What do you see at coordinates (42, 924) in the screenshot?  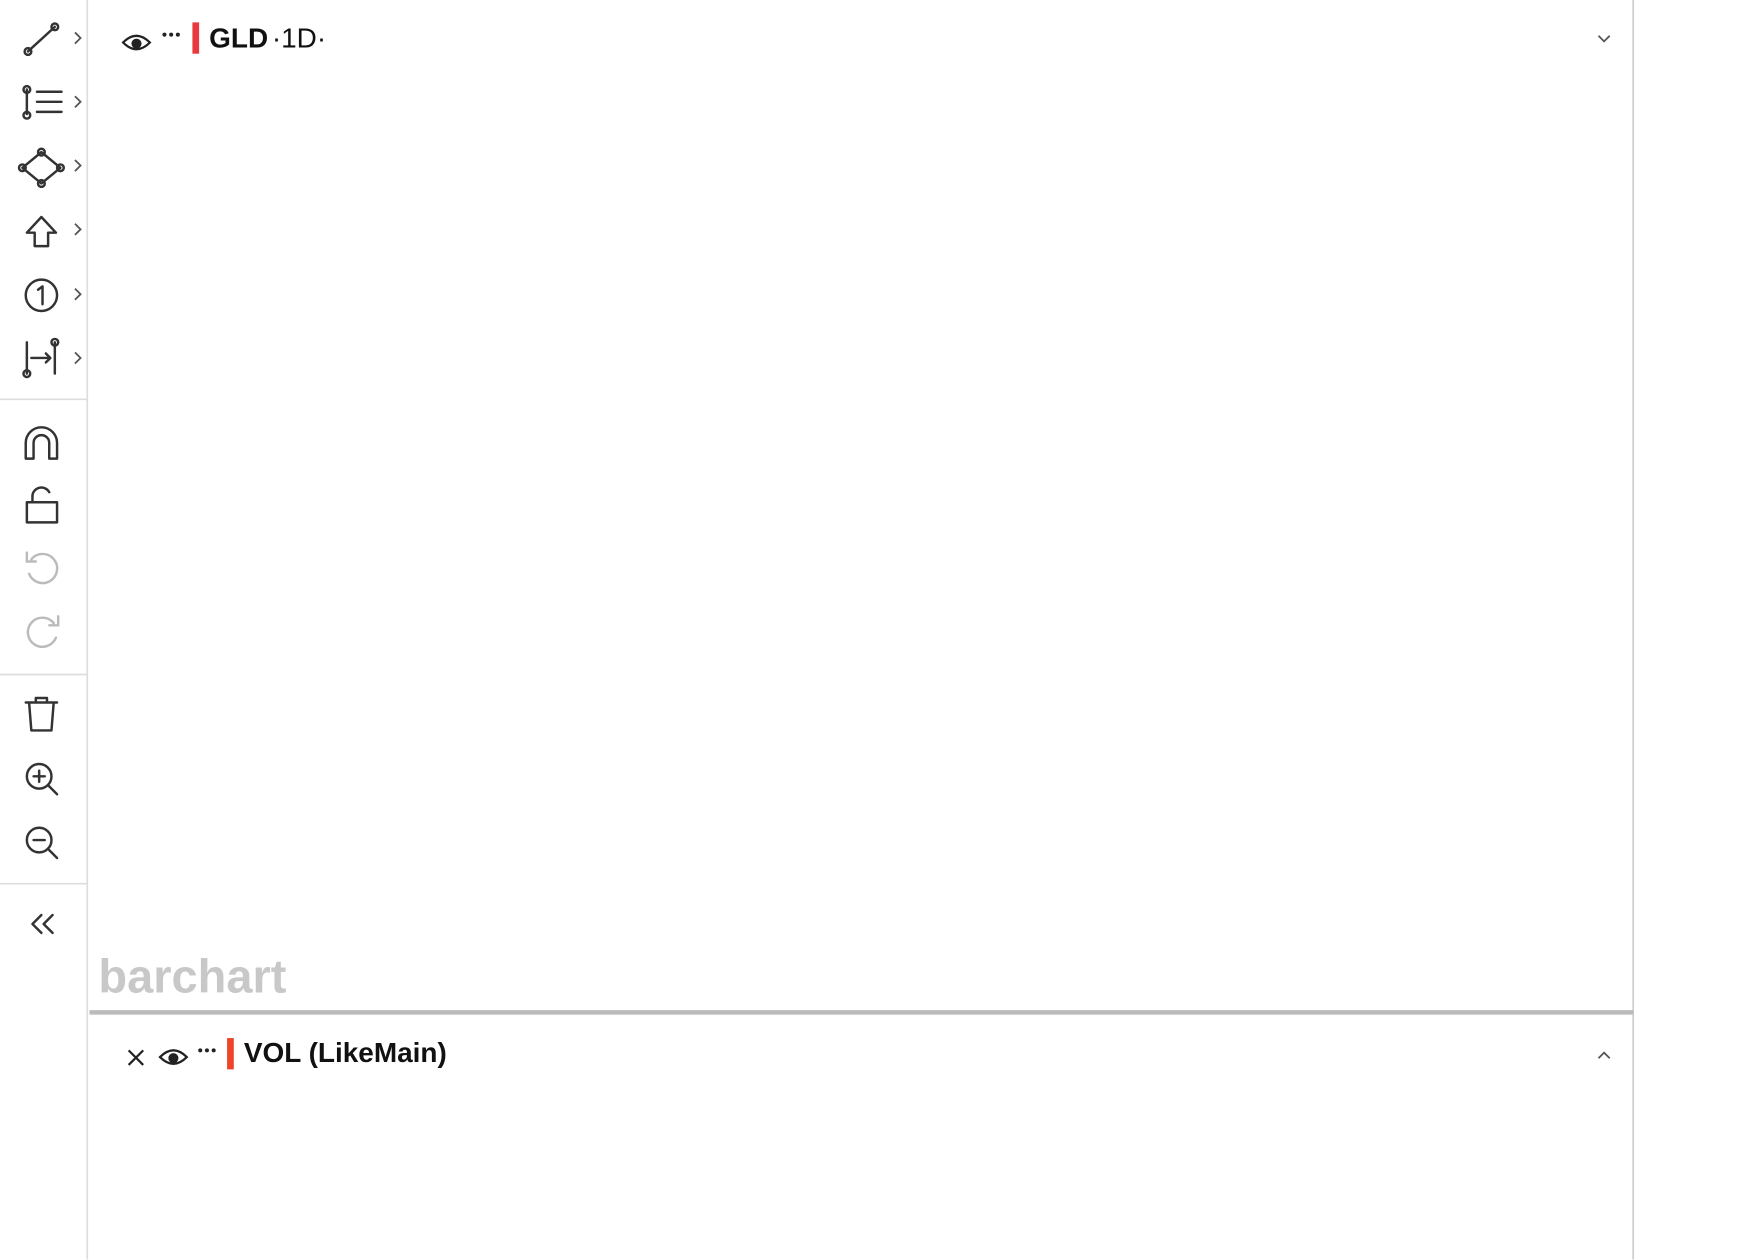 I see `toolbar-collapse` at bounding box center [42, 924].